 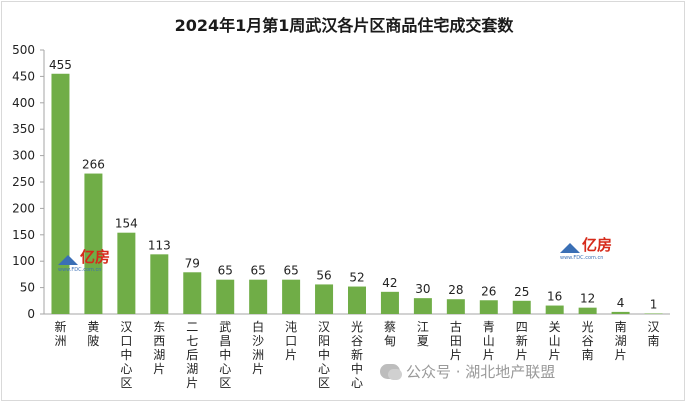 I want to click on watermark: 公众号 · 湖北地产联盟, so click(x=467, y=371).